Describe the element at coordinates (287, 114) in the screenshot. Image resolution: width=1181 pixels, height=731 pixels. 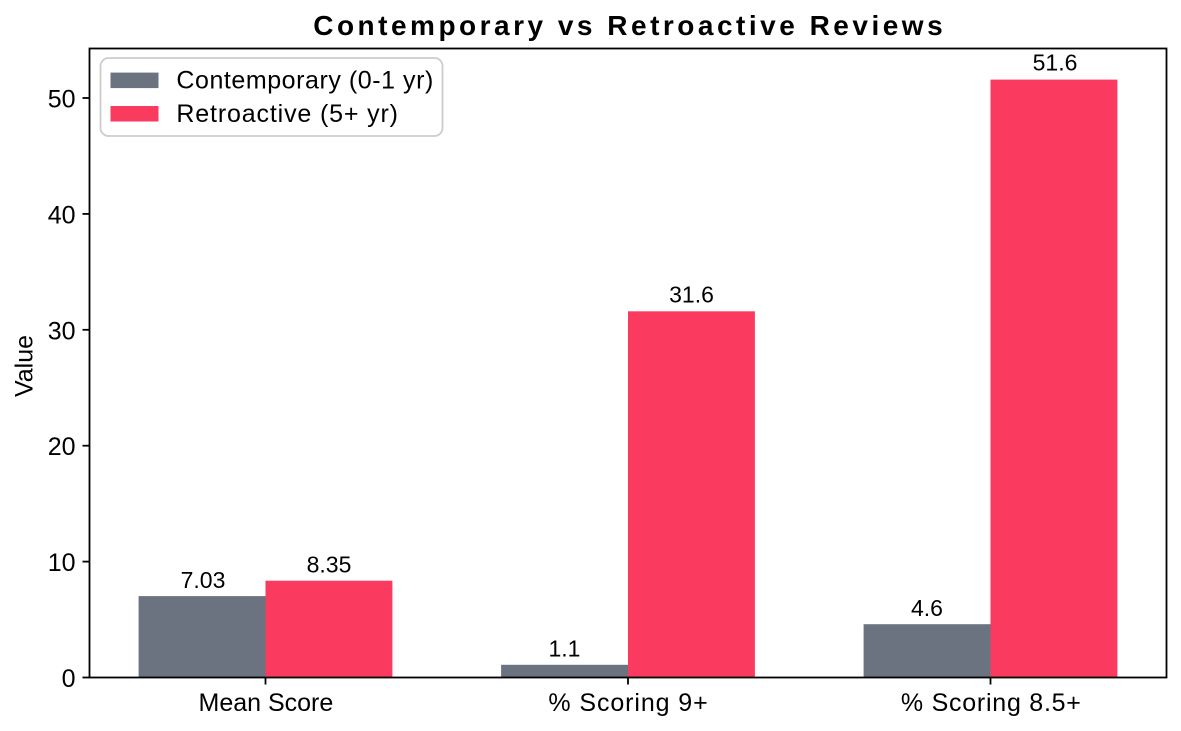
I see `svg-text: Retroactive (5+ yr)` at that location.